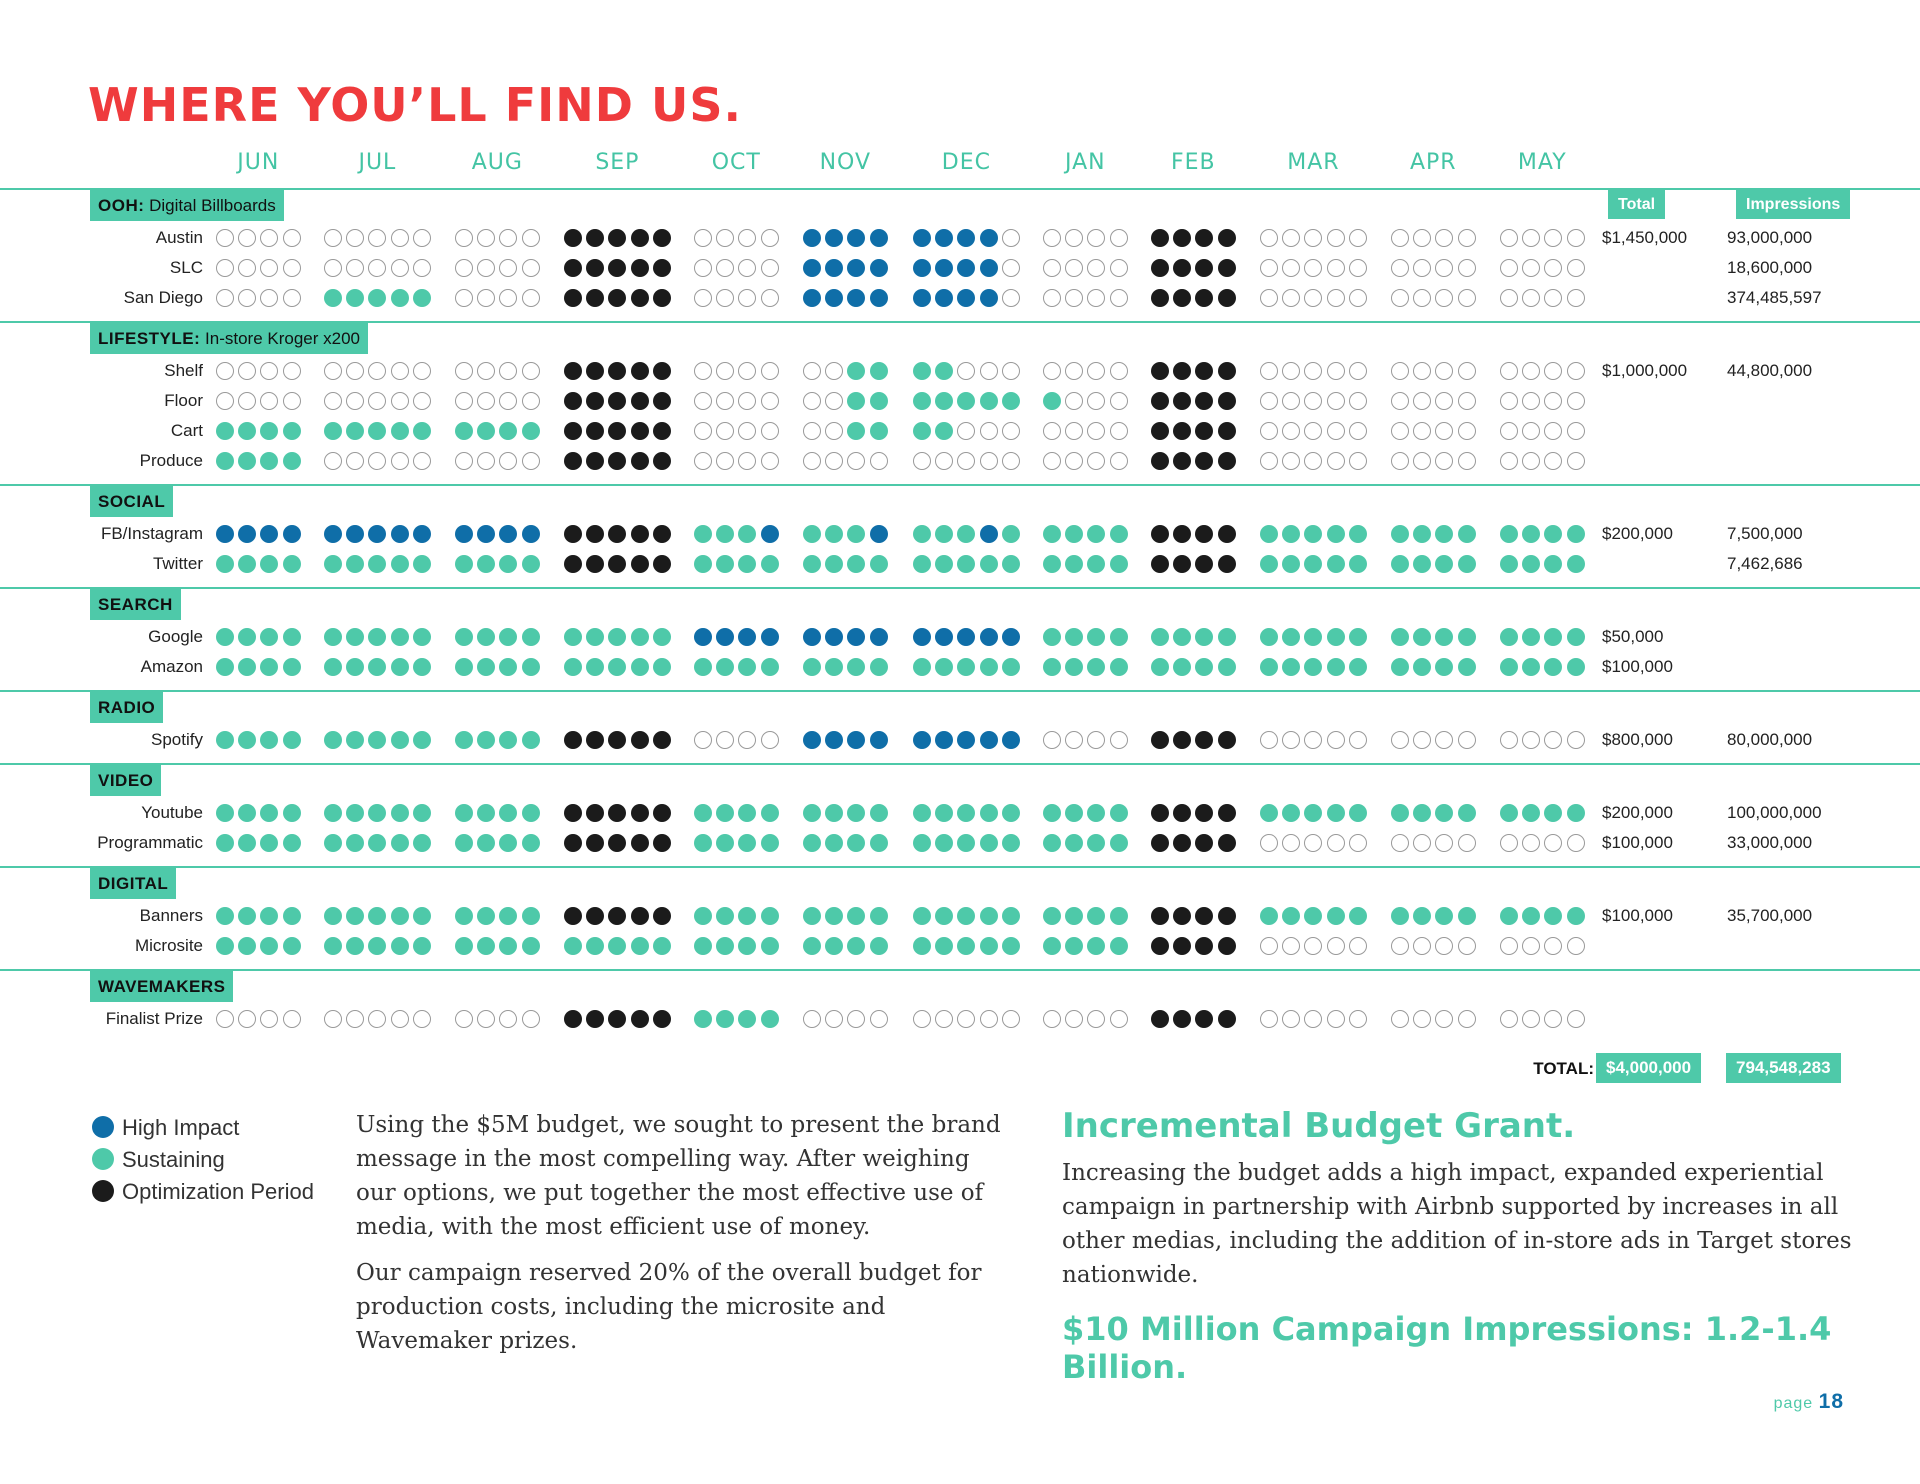 The height and width of the screenshot is (1484, 1920). What do you see at coordinates (1774, 297) in the screenshot?
I see `row-impressions: 374,485,597` at bounding box center [1774, 297].